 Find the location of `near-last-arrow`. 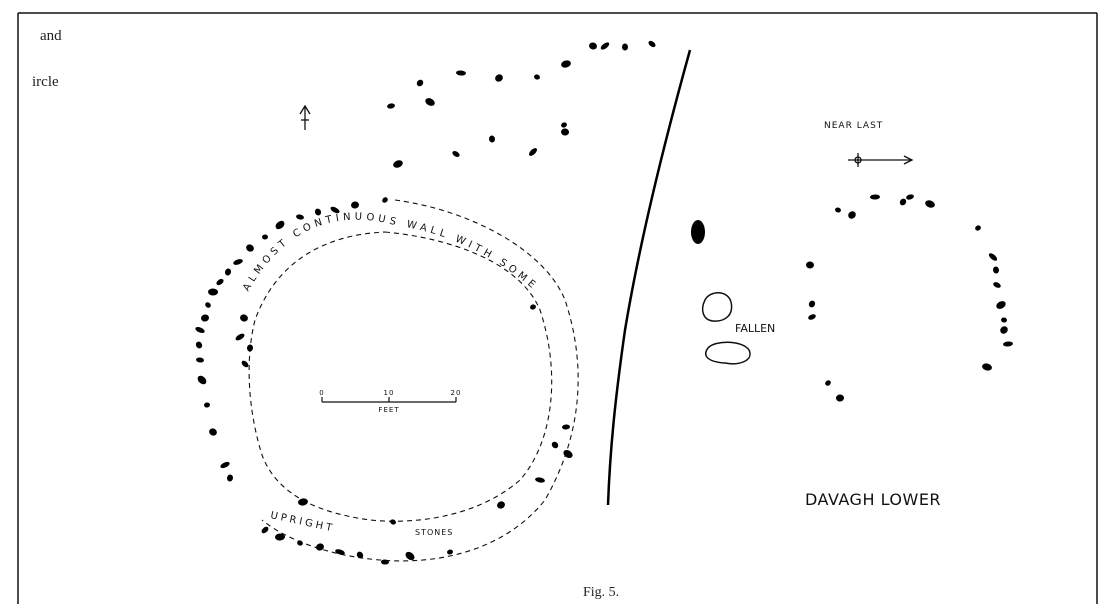

near-last-arrow is located at coordinates (881, 160).